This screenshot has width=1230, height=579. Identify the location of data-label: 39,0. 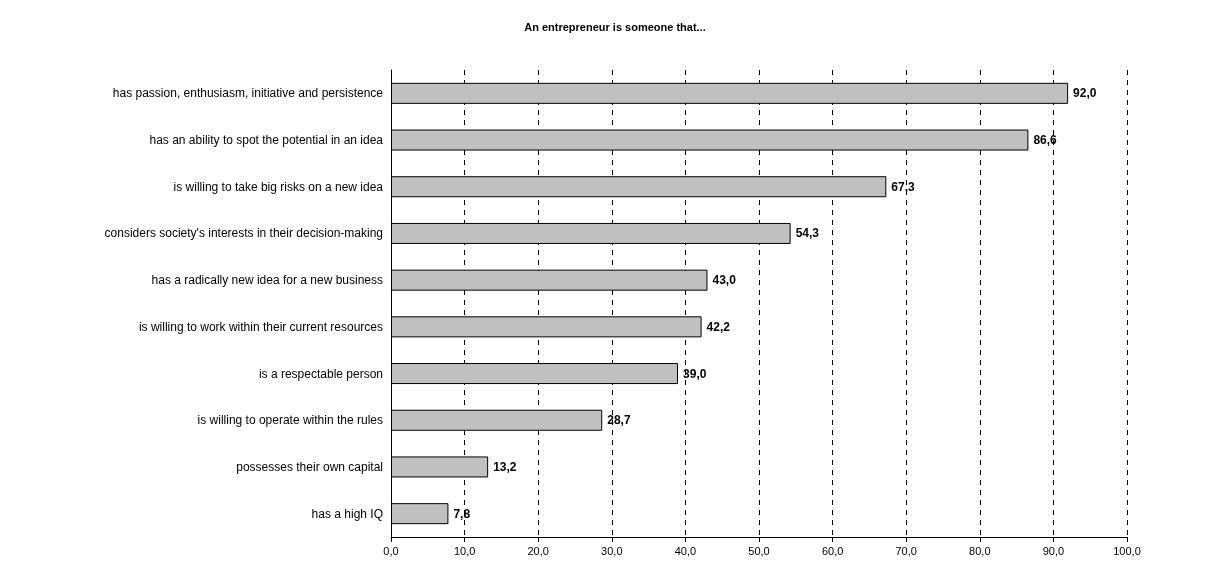
(695, 373).